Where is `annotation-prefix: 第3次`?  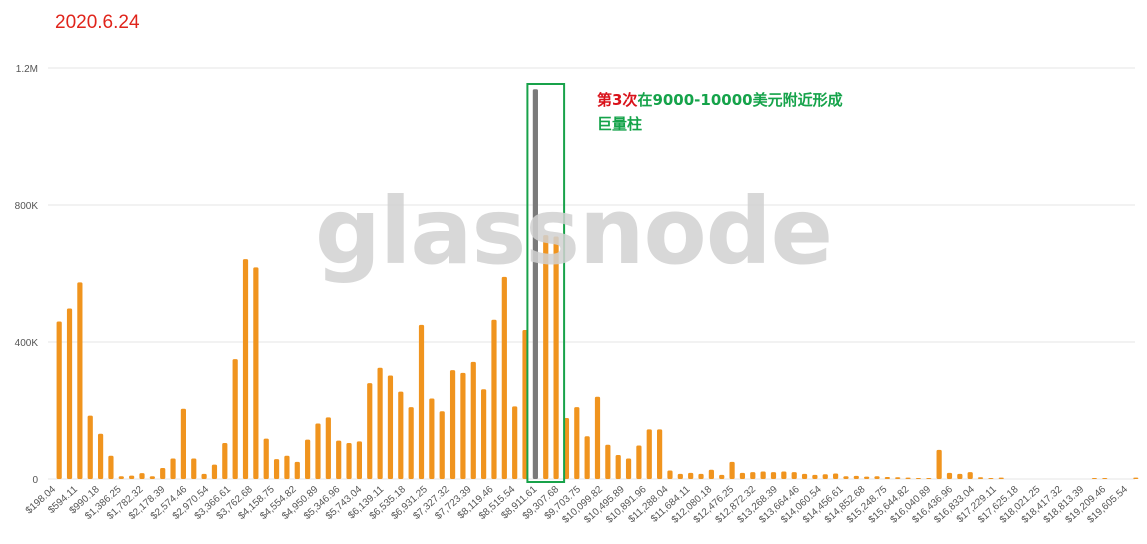 annotation-prefix: 第3次 is located at coordinates (617, 100).